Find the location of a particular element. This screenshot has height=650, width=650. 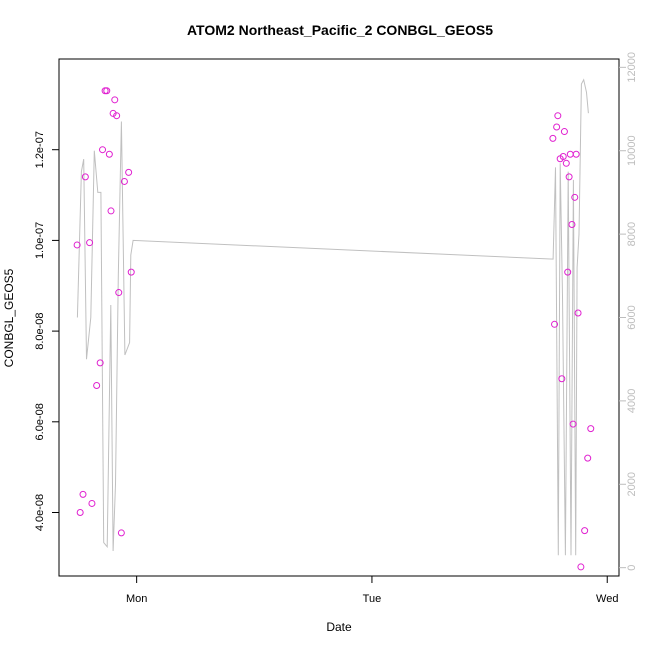

y-axis: 4.0e-08 6.0e-08 8.0e-08 1.0e-07 1.2e-07 is located at coordinates (46, 331).